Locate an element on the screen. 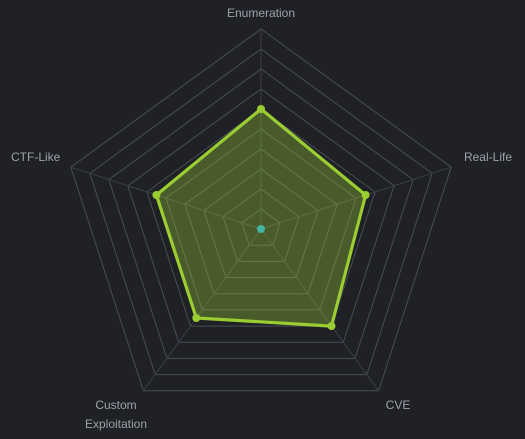  center-dot is located at coordinates (261, 229).